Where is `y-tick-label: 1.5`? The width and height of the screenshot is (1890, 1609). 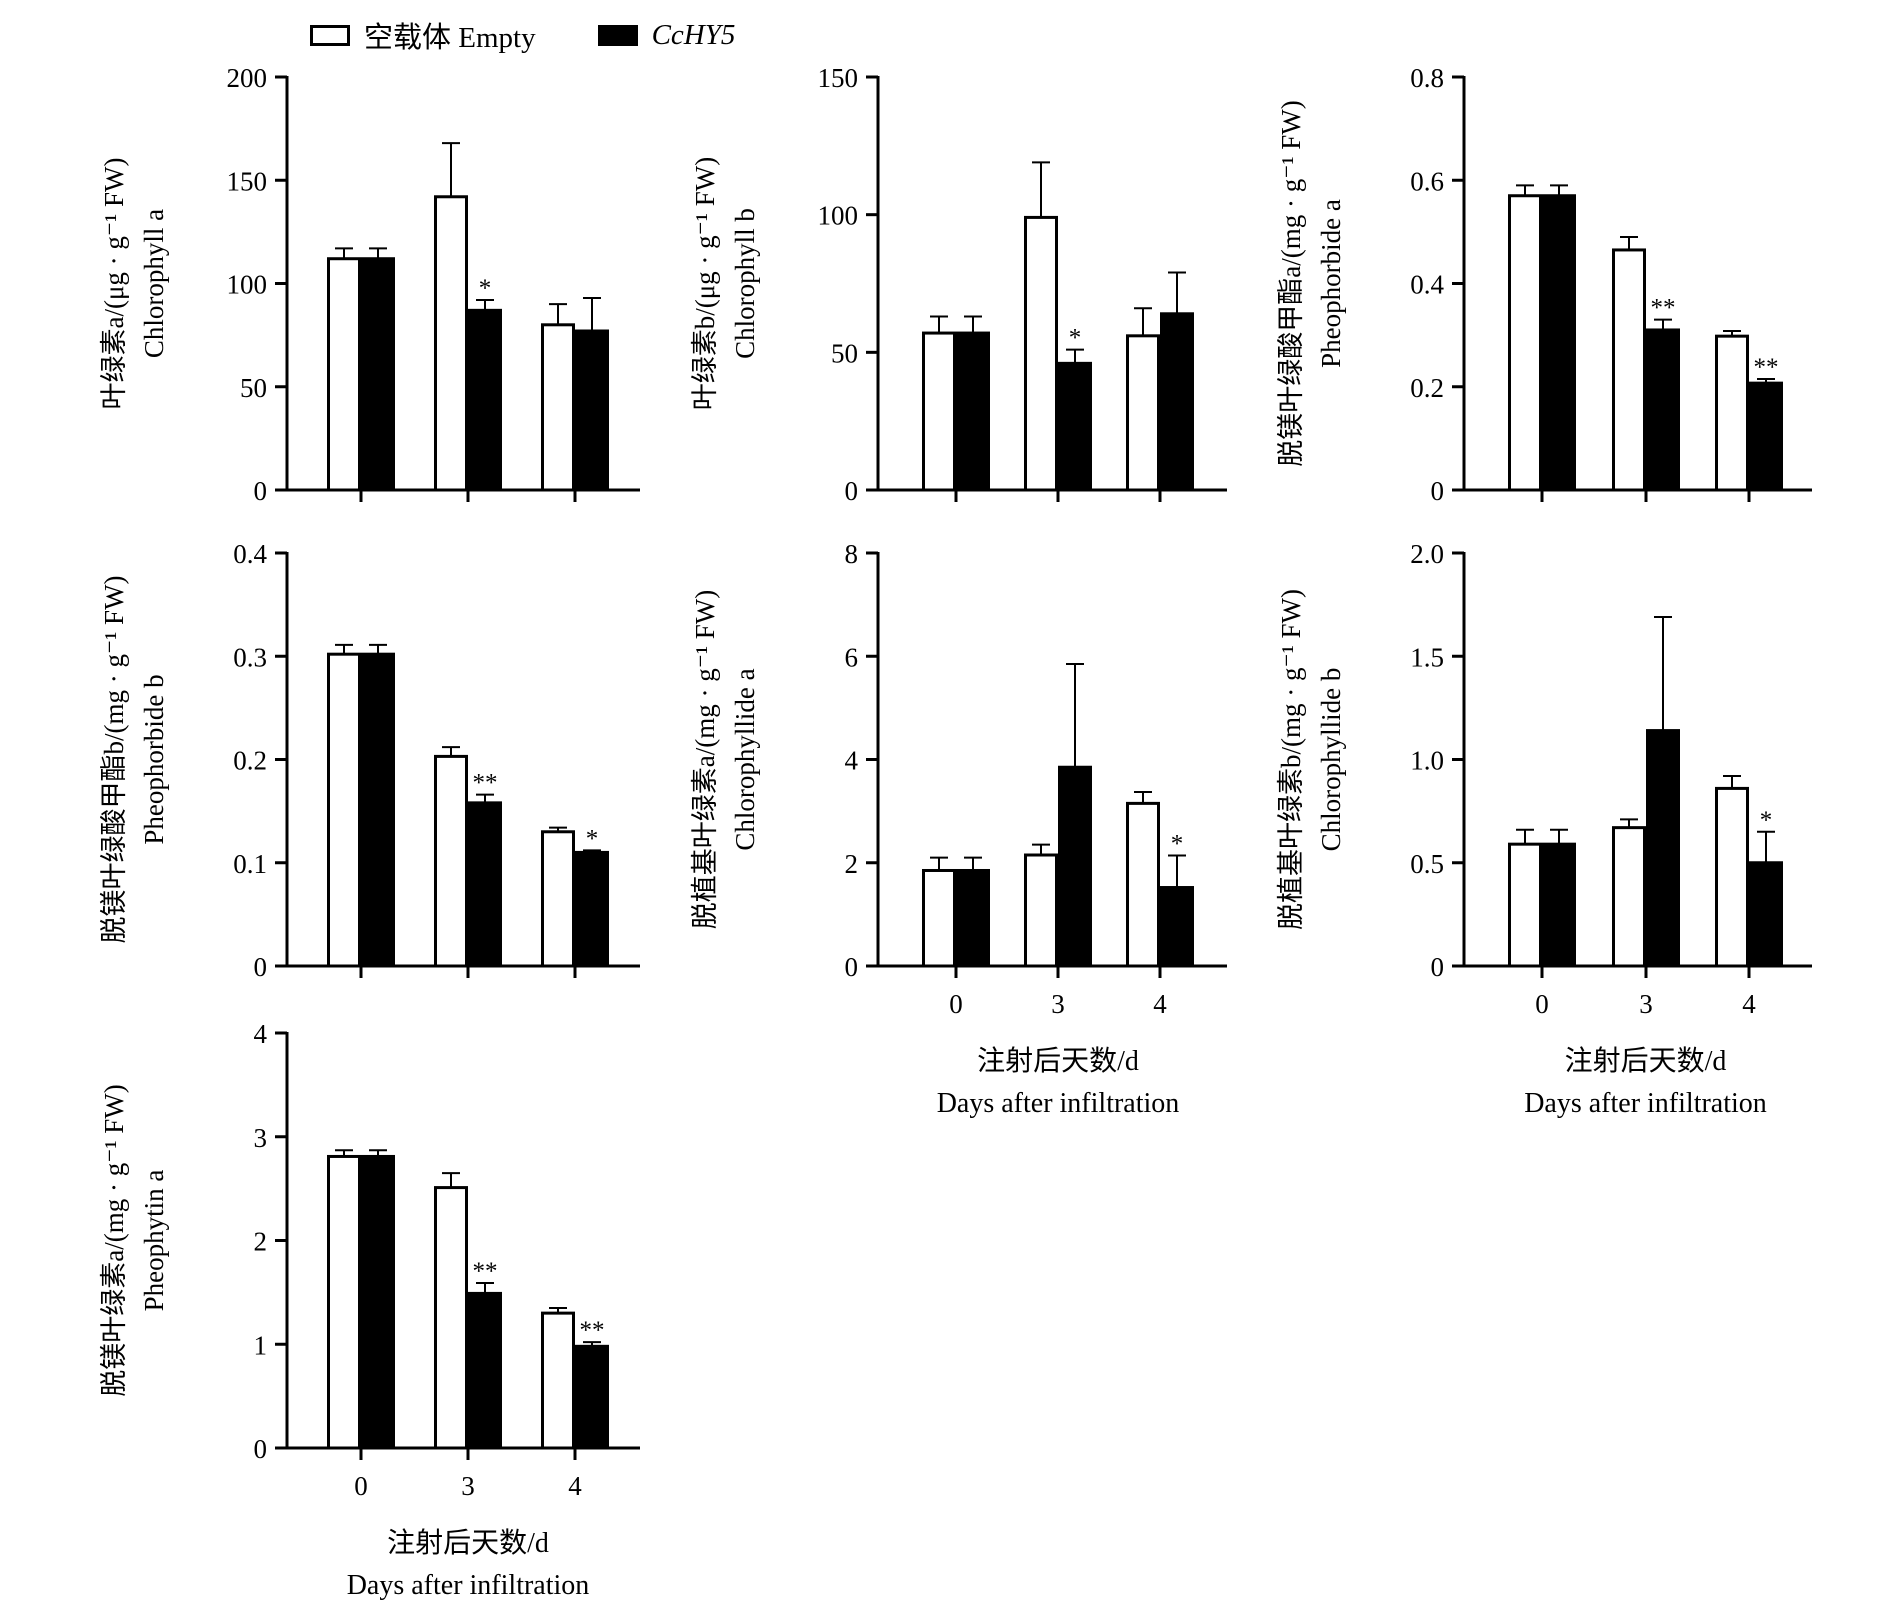 y-tick-label: 1.5 is located at coordinates (1427, 657).